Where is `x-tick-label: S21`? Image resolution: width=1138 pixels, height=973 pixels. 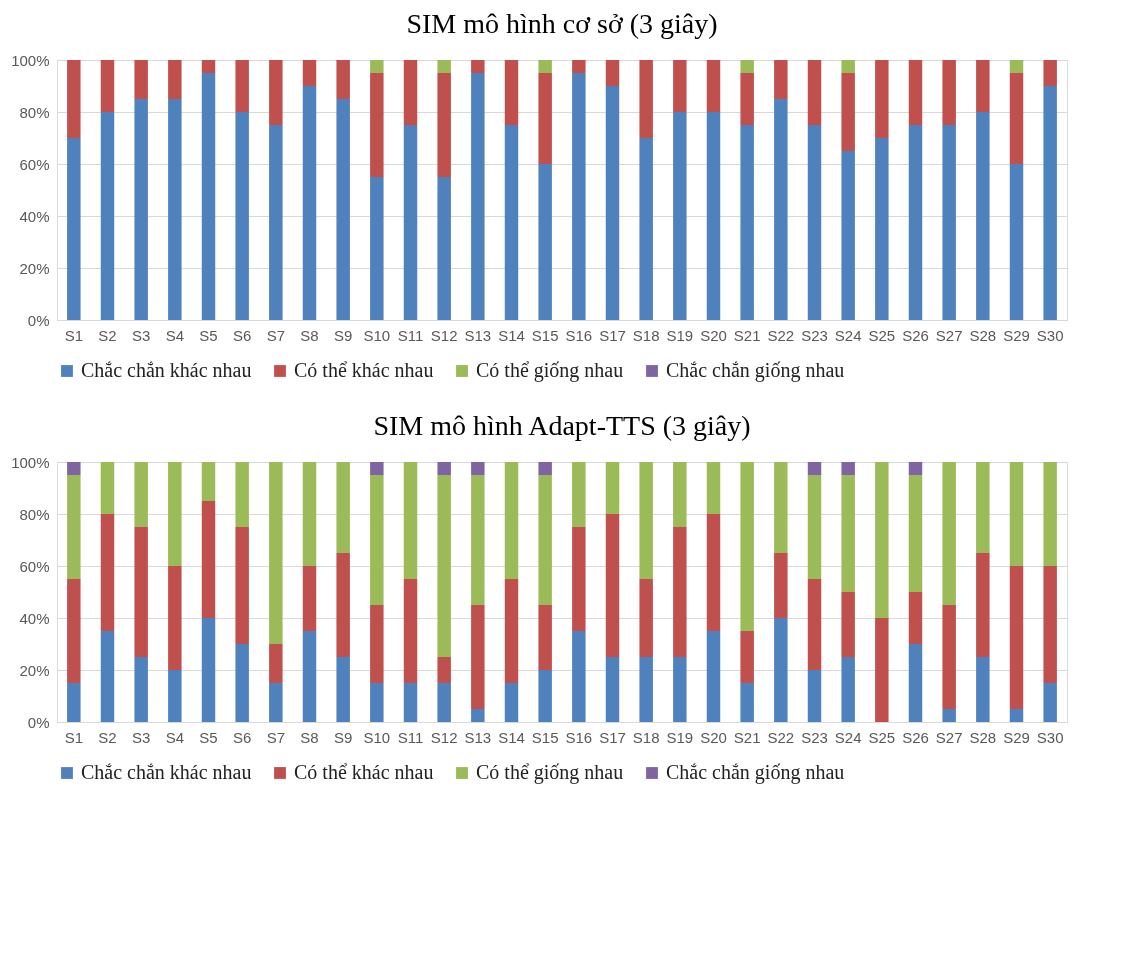 x-tick-label: S21 is located at coordinates (747, 335).